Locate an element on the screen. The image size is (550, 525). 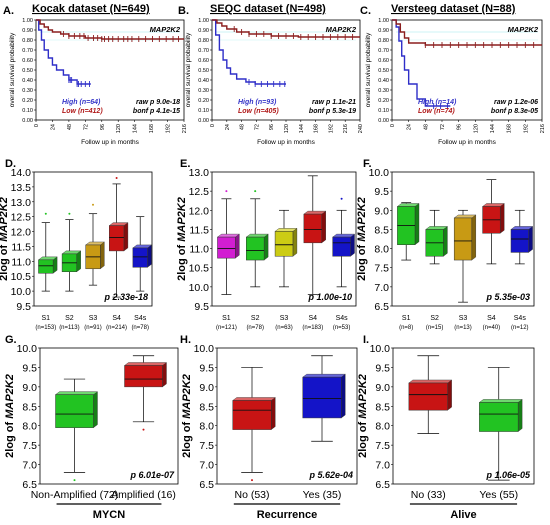
legend-label-low: Low (n=412) is located at coordinates (82, 111).